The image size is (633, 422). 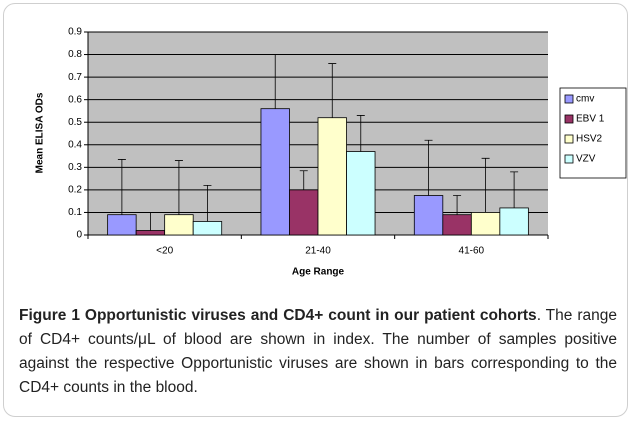 I want to click on y-tick-label: 0.8, so click(x=75, y=54).